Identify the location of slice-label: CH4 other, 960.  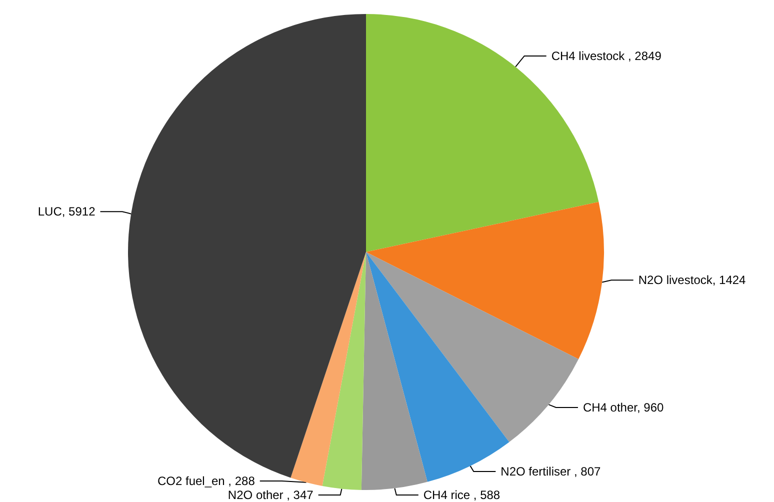
(623, 407).